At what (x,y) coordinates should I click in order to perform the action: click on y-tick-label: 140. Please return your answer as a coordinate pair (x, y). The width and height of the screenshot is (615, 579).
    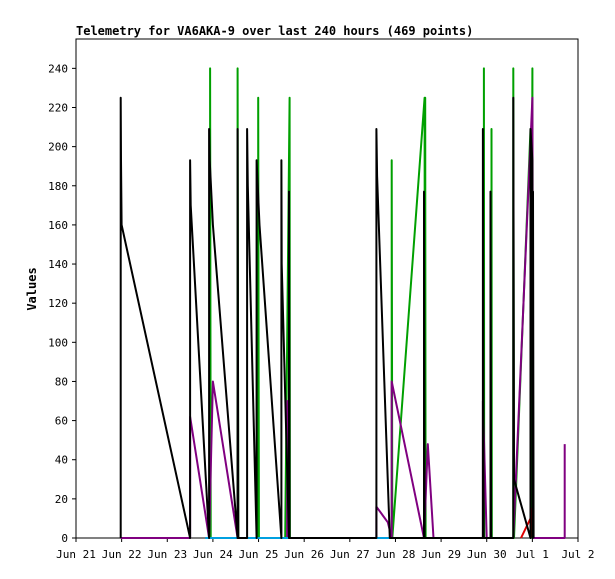
    Looking at the image, I should click on (58, 264).